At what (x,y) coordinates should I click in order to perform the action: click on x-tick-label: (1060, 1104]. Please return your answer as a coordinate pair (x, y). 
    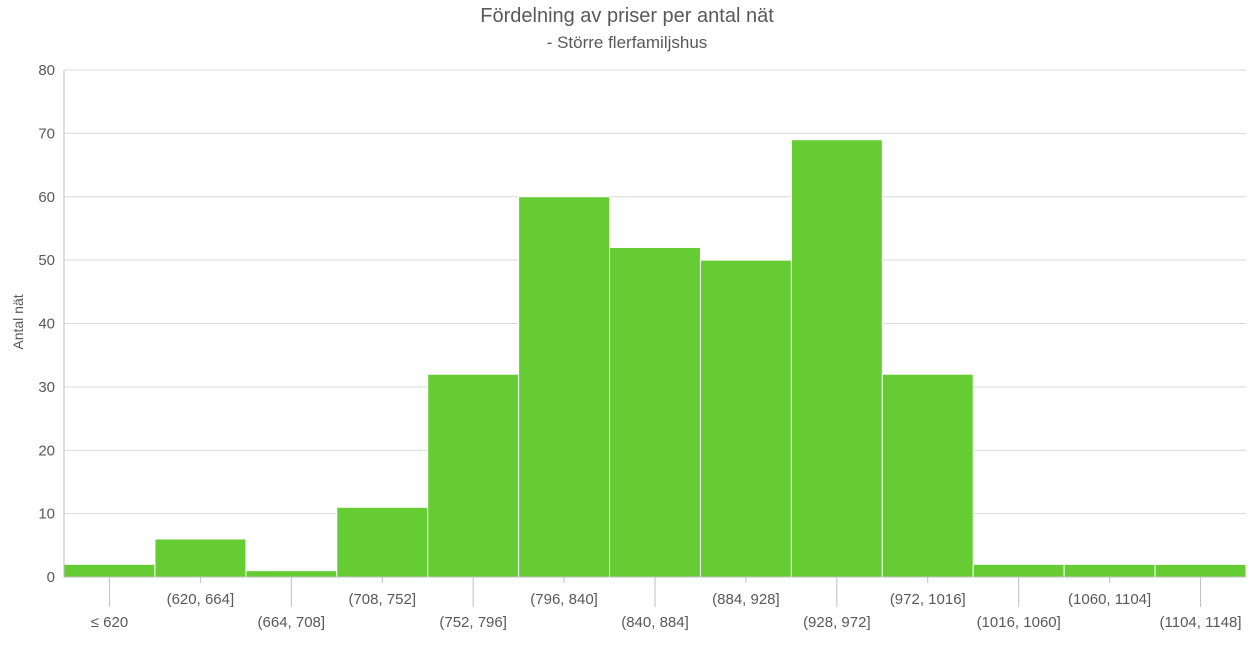
    Looking at the image, I should click on (1109, 599).